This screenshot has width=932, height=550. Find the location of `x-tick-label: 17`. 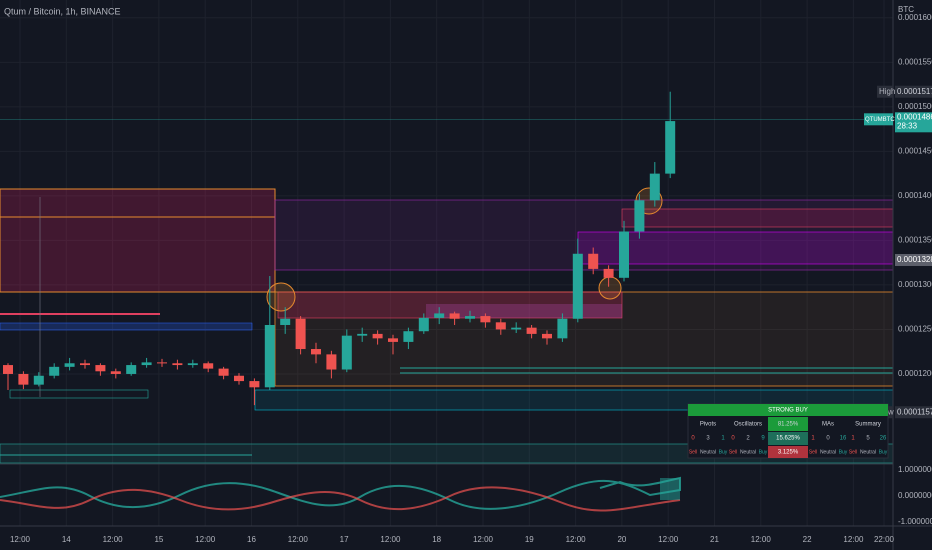

x-tick-label: 17 is located at coordinates (344, 539).